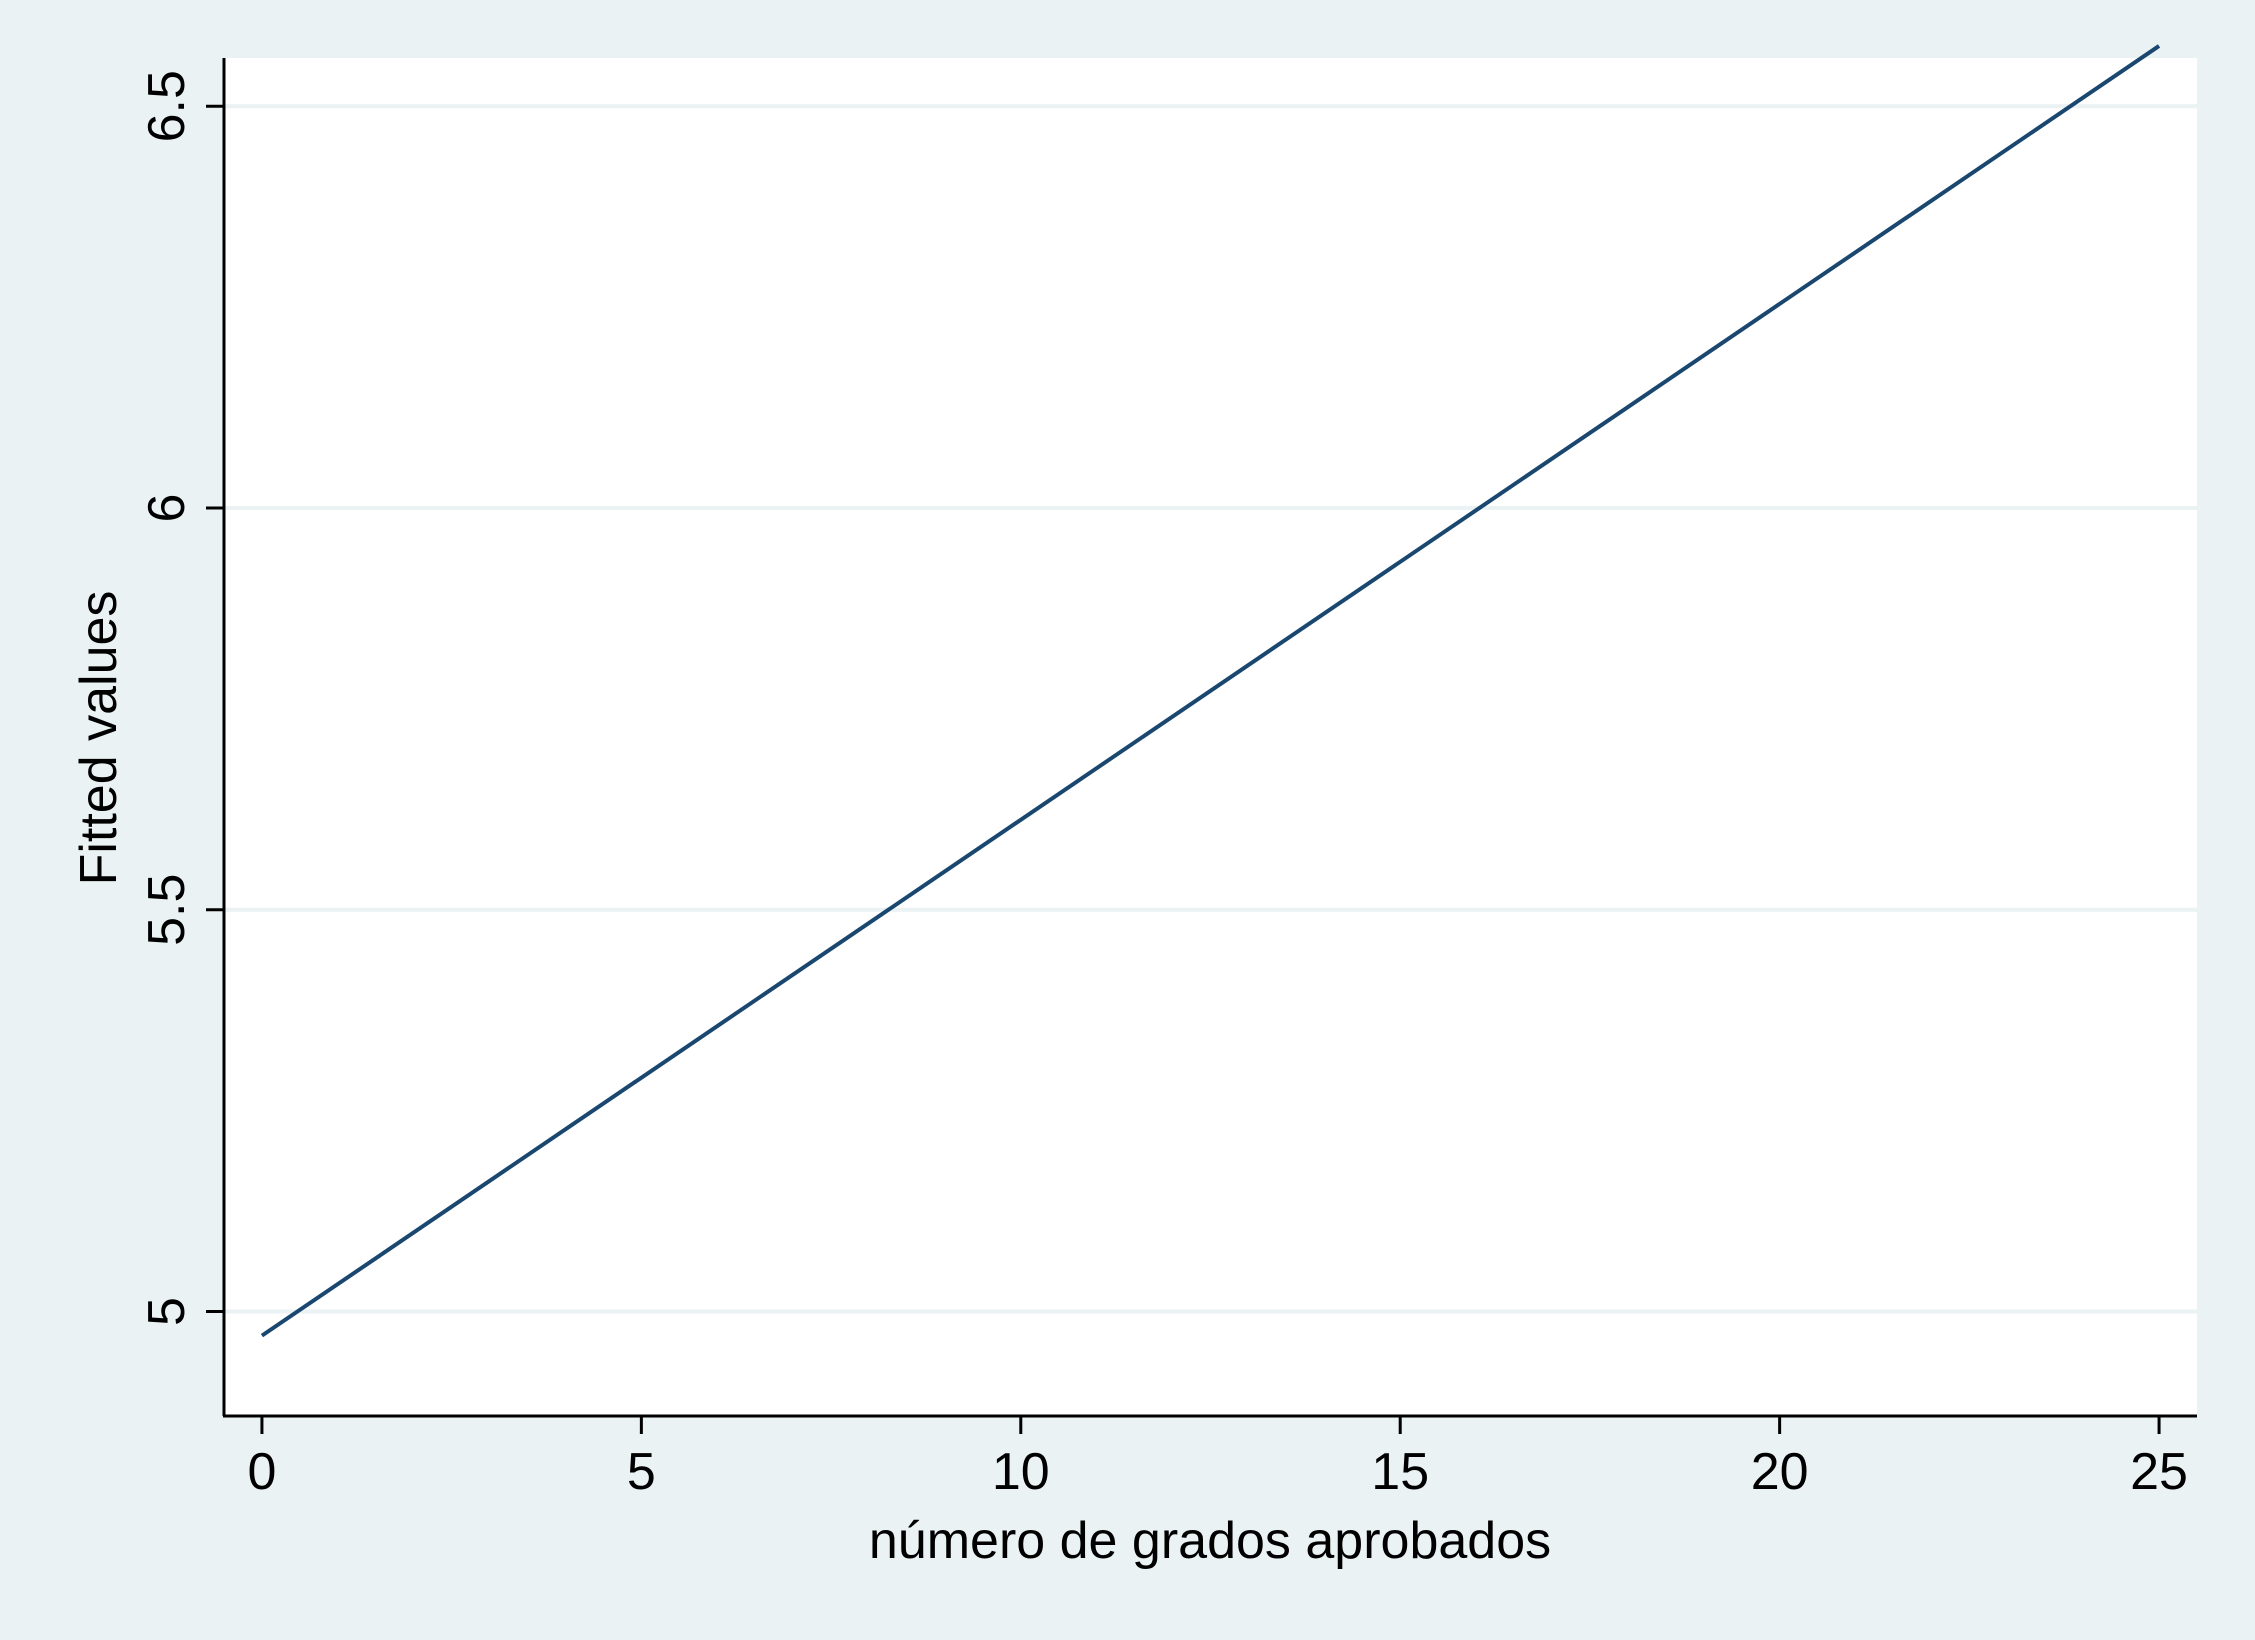  What do you see at coordinates (167, 1311) in the screenshot?
I see `y-tick-label-5: 5` at bounding box center [167, 1311].